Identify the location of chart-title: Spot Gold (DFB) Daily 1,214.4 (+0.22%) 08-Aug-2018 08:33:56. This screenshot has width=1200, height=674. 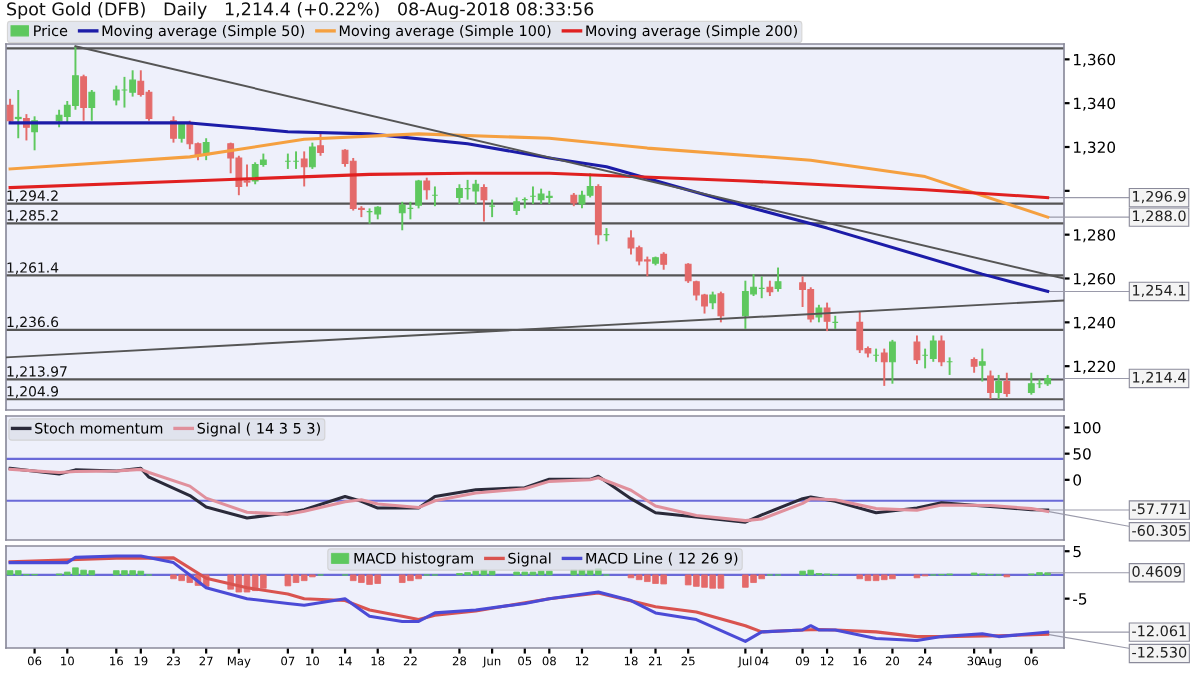
(300, 10).